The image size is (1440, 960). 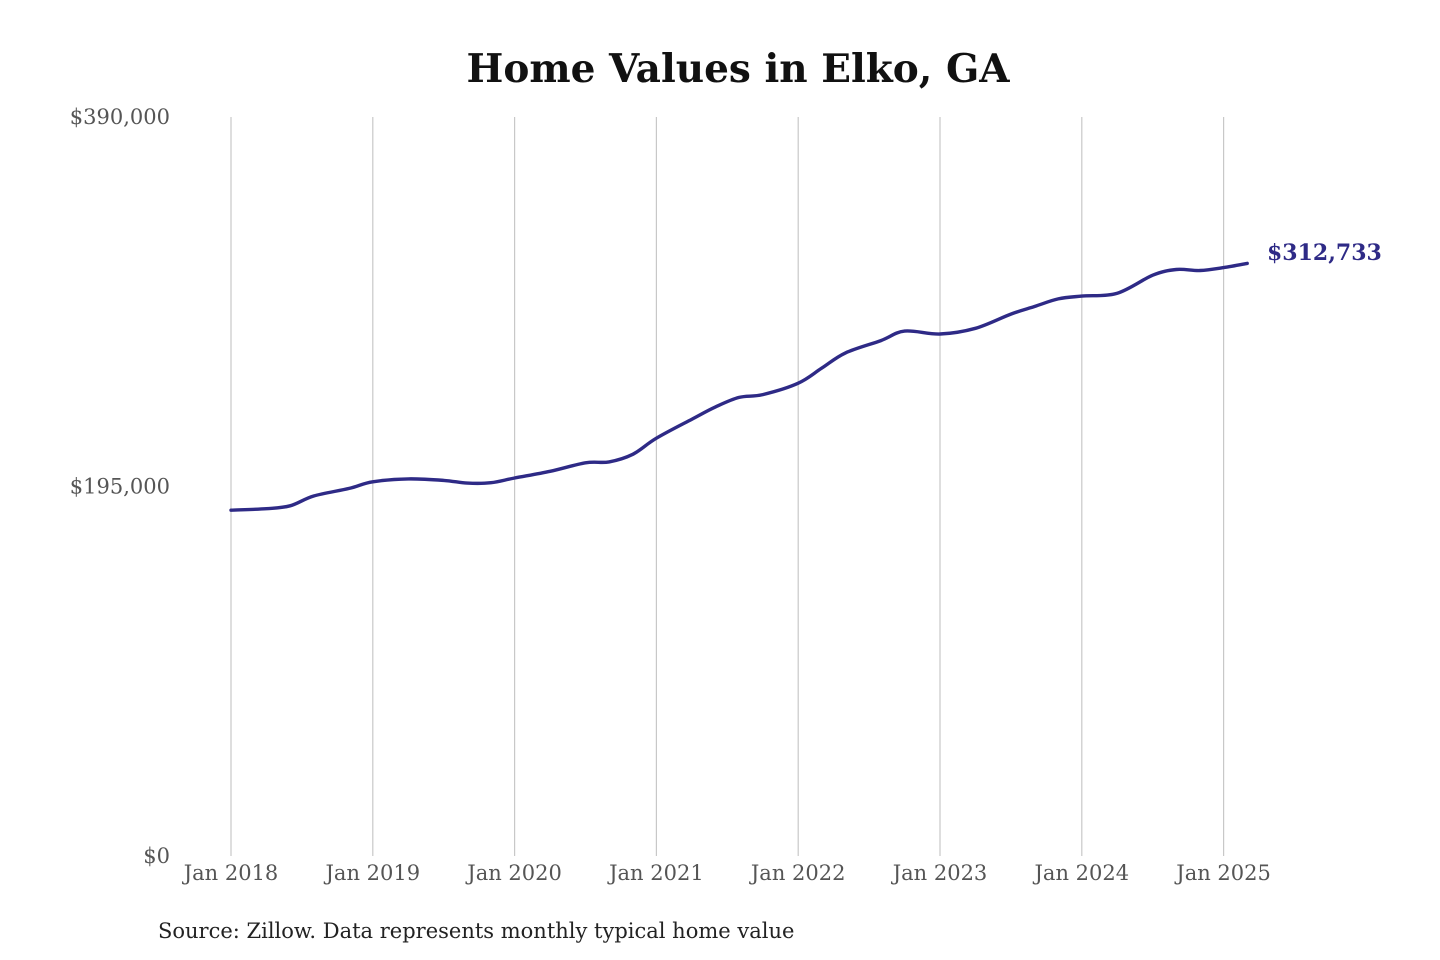 What do you see at coordinates (230, 873) in the screenshot?
I see `x-tick-label: Jan 2018` at bounding box center [230, 873].